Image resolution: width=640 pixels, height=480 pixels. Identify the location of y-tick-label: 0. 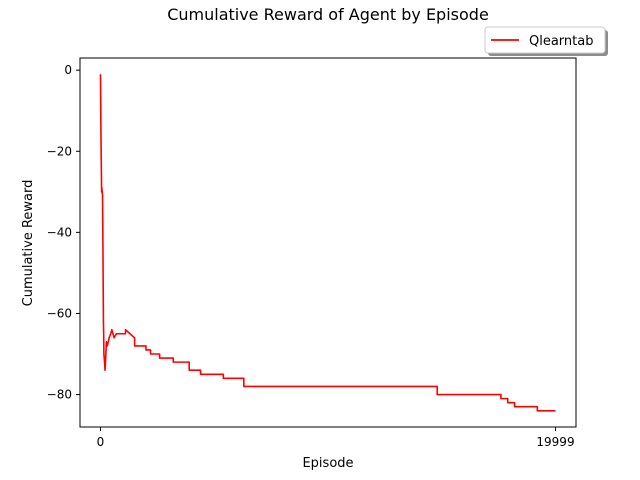
(68, 70).